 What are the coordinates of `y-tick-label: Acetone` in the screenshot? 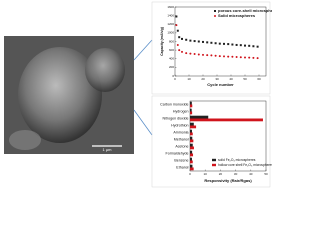 It's located at (181, 146).